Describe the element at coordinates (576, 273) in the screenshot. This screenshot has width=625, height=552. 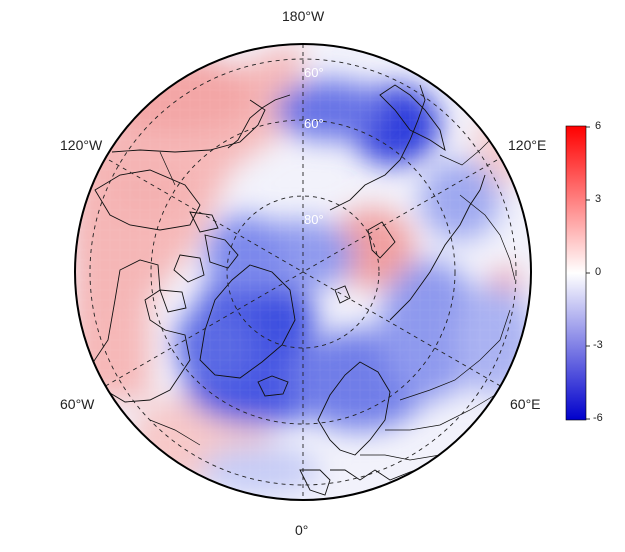
I see `colorbar` at that location.